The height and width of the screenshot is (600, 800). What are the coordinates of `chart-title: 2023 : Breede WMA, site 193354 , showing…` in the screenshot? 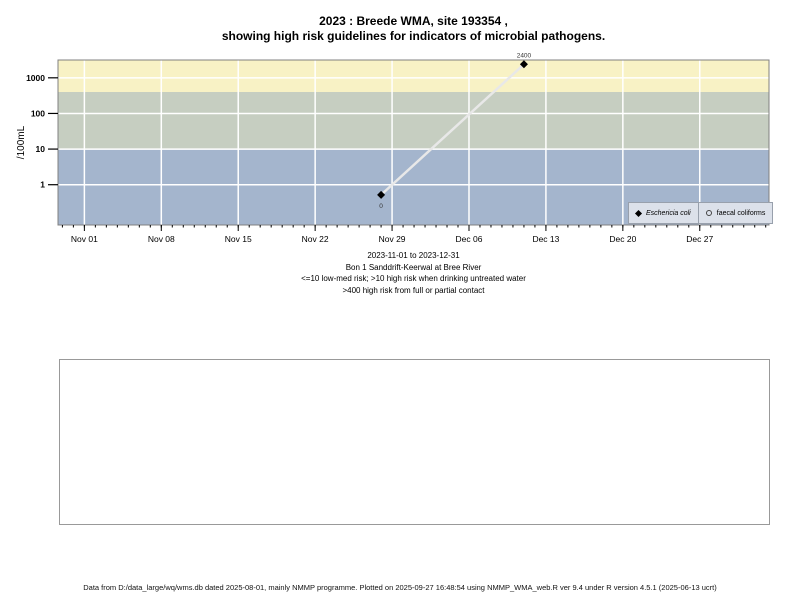 It's located at (413, 29).